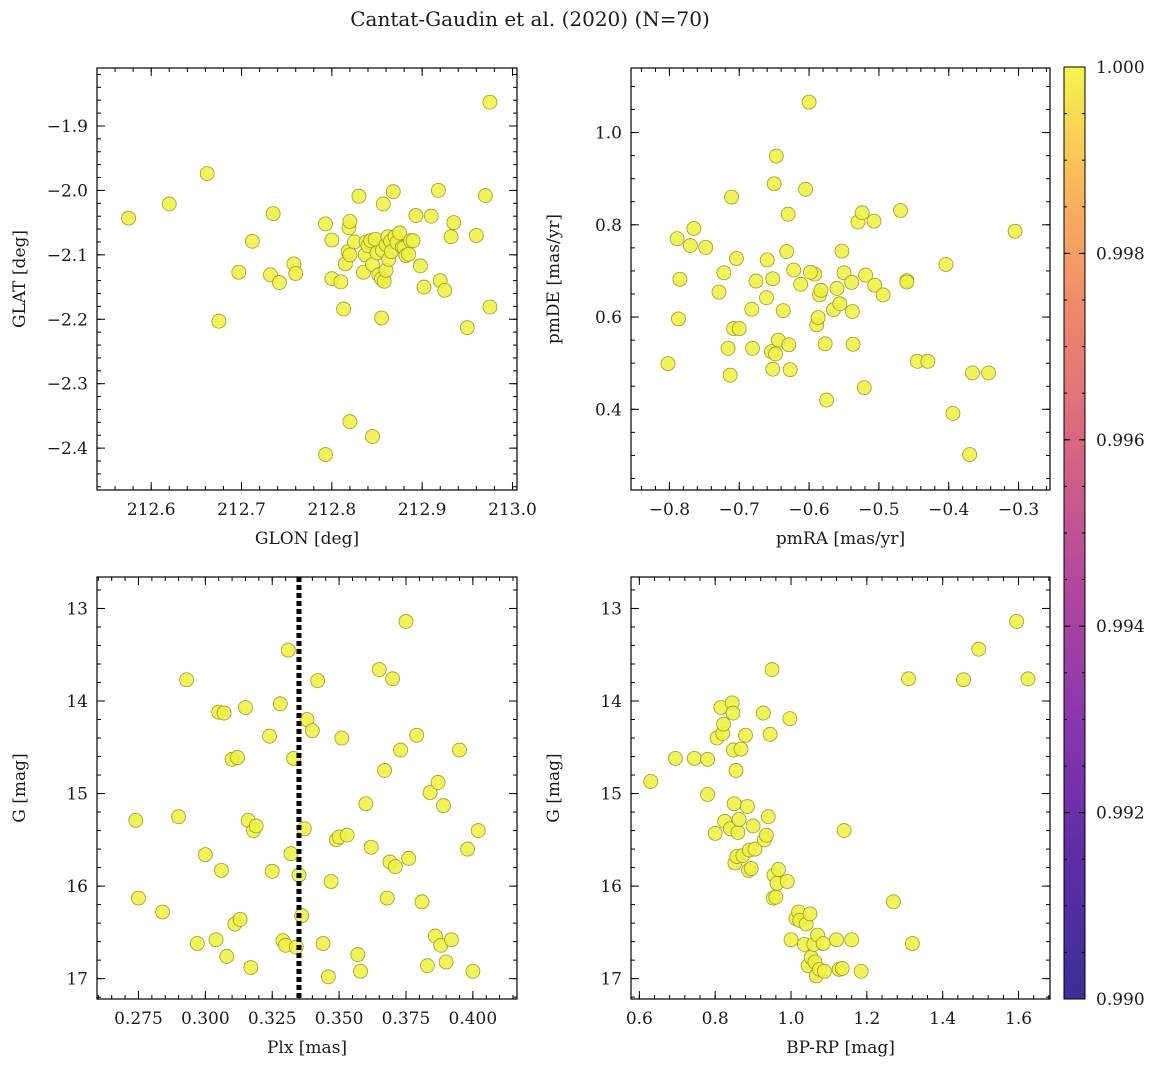 Image resolution: width=1161 pixels, height=1067 pixels. Describe the element at coordinates (840, 1048) in the screenshot. I see `x-axis-label: BP-RP [mag]` at that location.